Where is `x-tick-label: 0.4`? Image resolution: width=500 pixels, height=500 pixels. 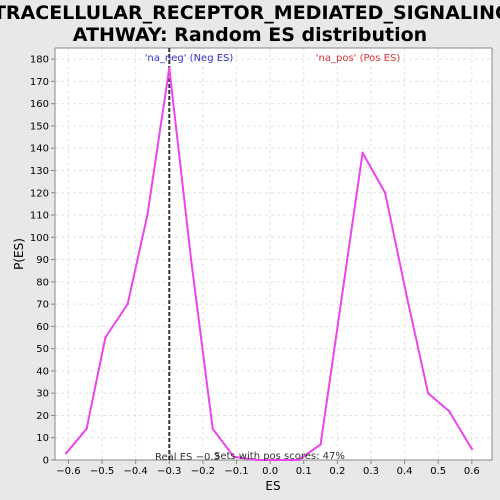
x-tick-label: 0.4 is located at coordinates (405, 471).